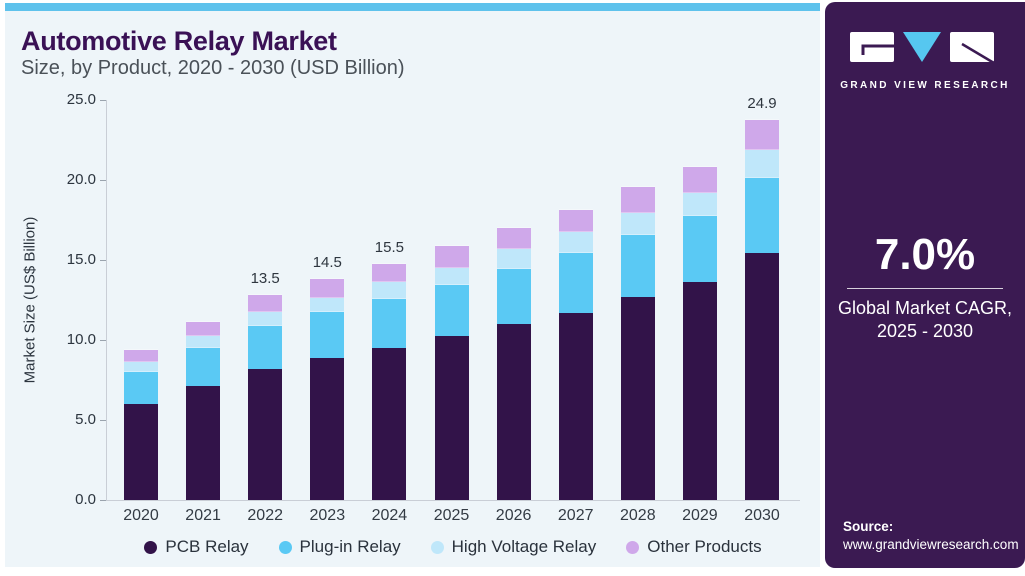 The width and height of the screenshot is (1025, 576). I want to click on y-tick-label: 20.0, so click(81, 179).